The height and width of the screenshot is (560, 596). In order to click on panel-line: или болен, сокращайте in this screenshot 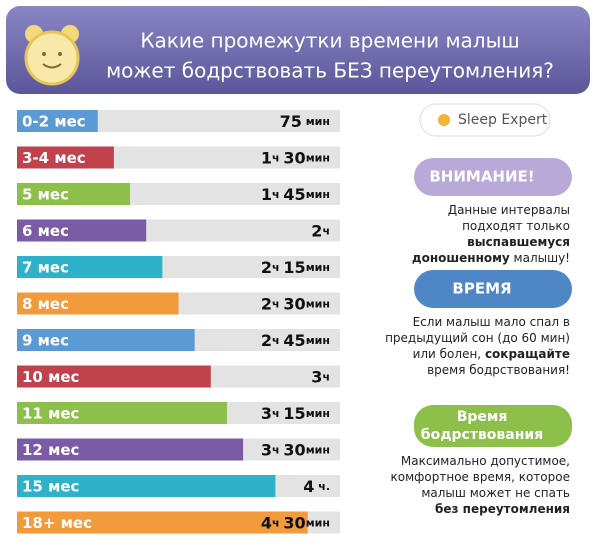, I will do `click(491, 354)`.